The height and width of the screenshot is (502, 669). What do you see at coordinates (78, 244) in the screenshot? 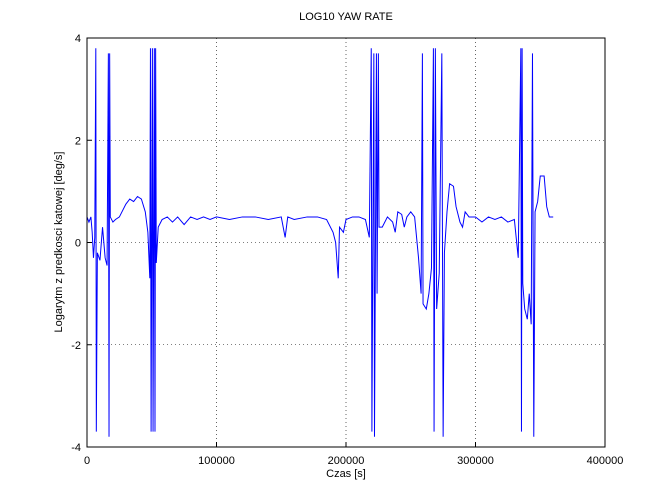
I see `y-tick-label: 0` at bounding box center [78, 244].